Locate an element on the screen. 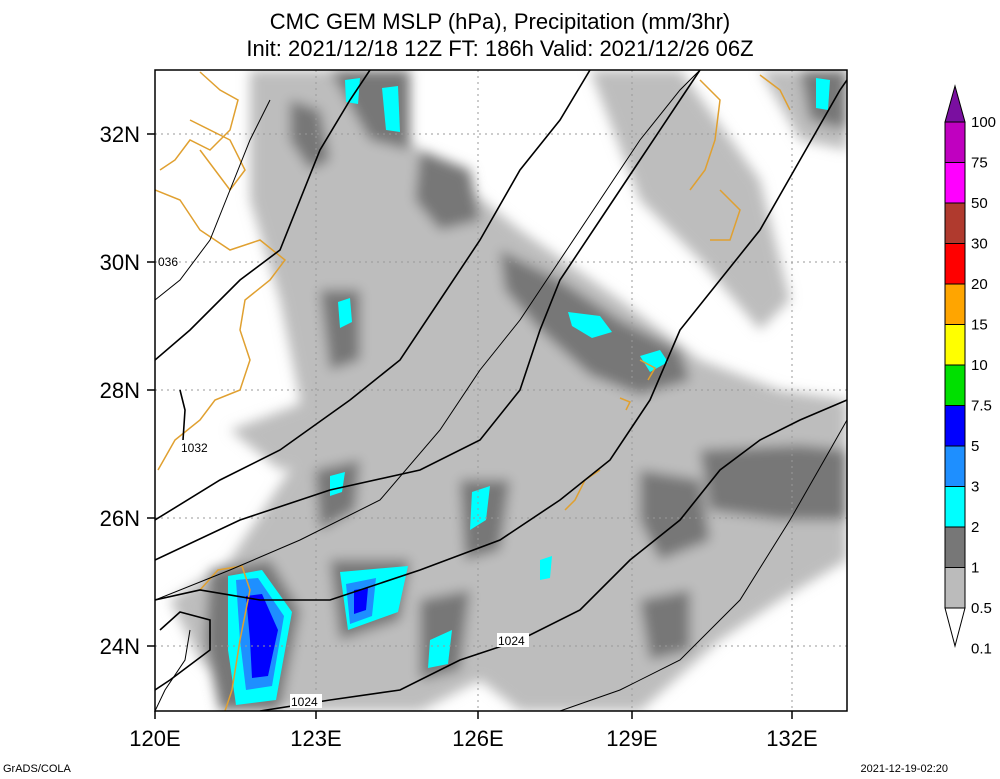 The width and height of the screenshot is (1000, 779). x-tick-label: 132E is located at coordinates (791, 738).